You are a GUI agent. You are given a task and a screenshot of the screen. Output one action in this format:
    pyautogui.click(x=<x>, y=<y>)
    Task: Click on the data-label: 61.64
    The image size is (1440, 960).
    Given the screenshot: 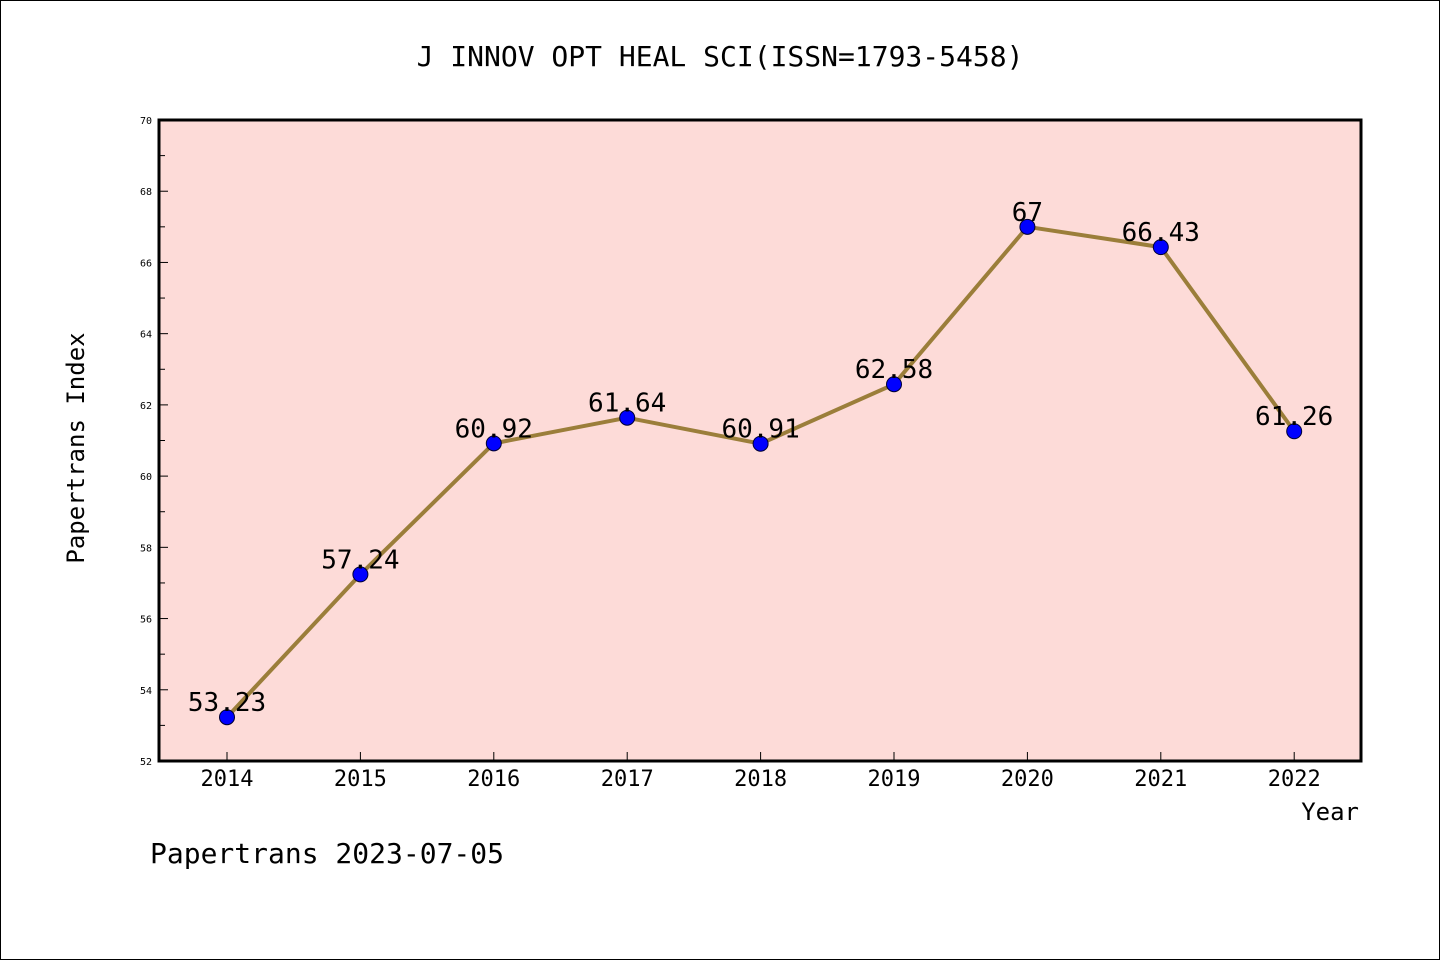 What is the action you would take?
    pyautogui.click(x=627, y=404)
    